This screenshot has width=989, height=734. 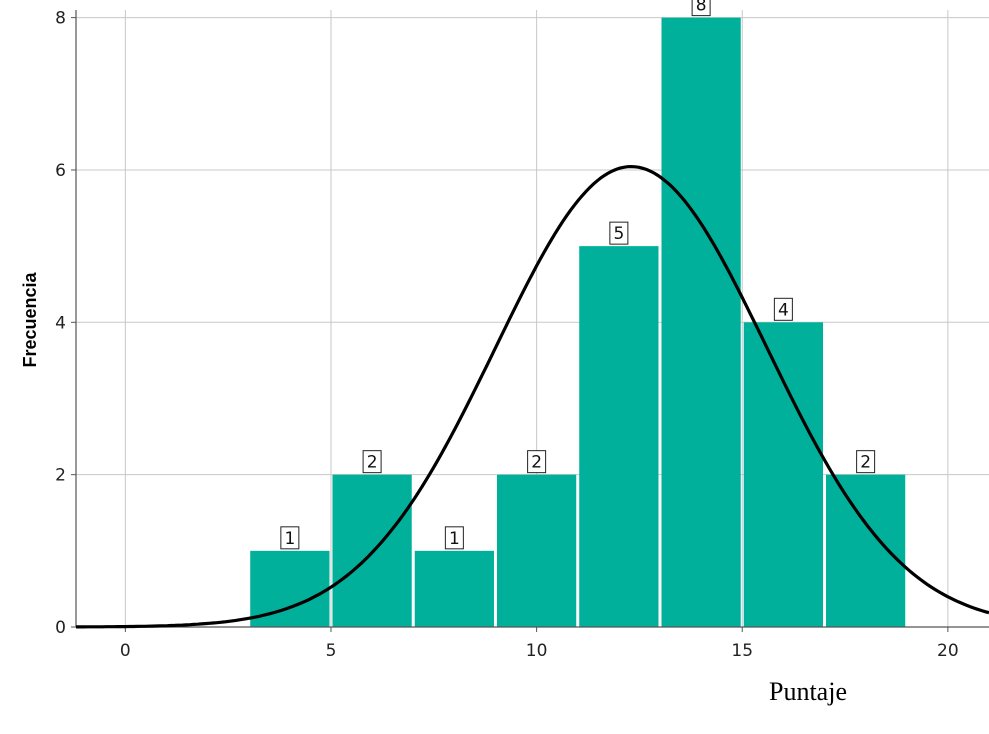 I want to click on y-tick-label: 6, so click(x=60, y=171).